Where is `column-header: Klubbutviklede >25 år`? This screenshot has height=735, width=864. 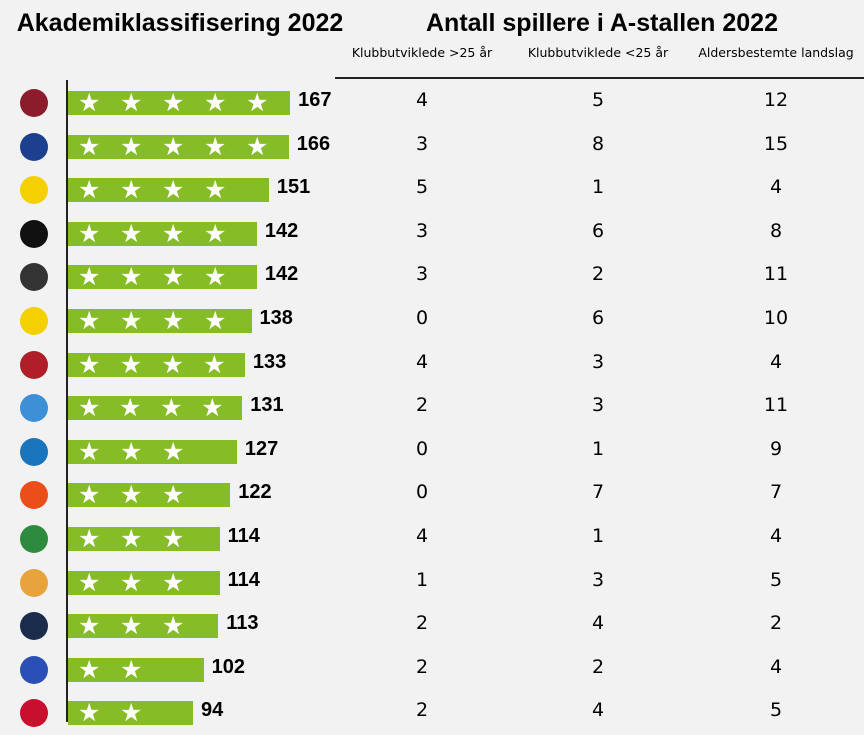
column-header: Klubbutviklede >25 år is located at coordinates (422, 52).